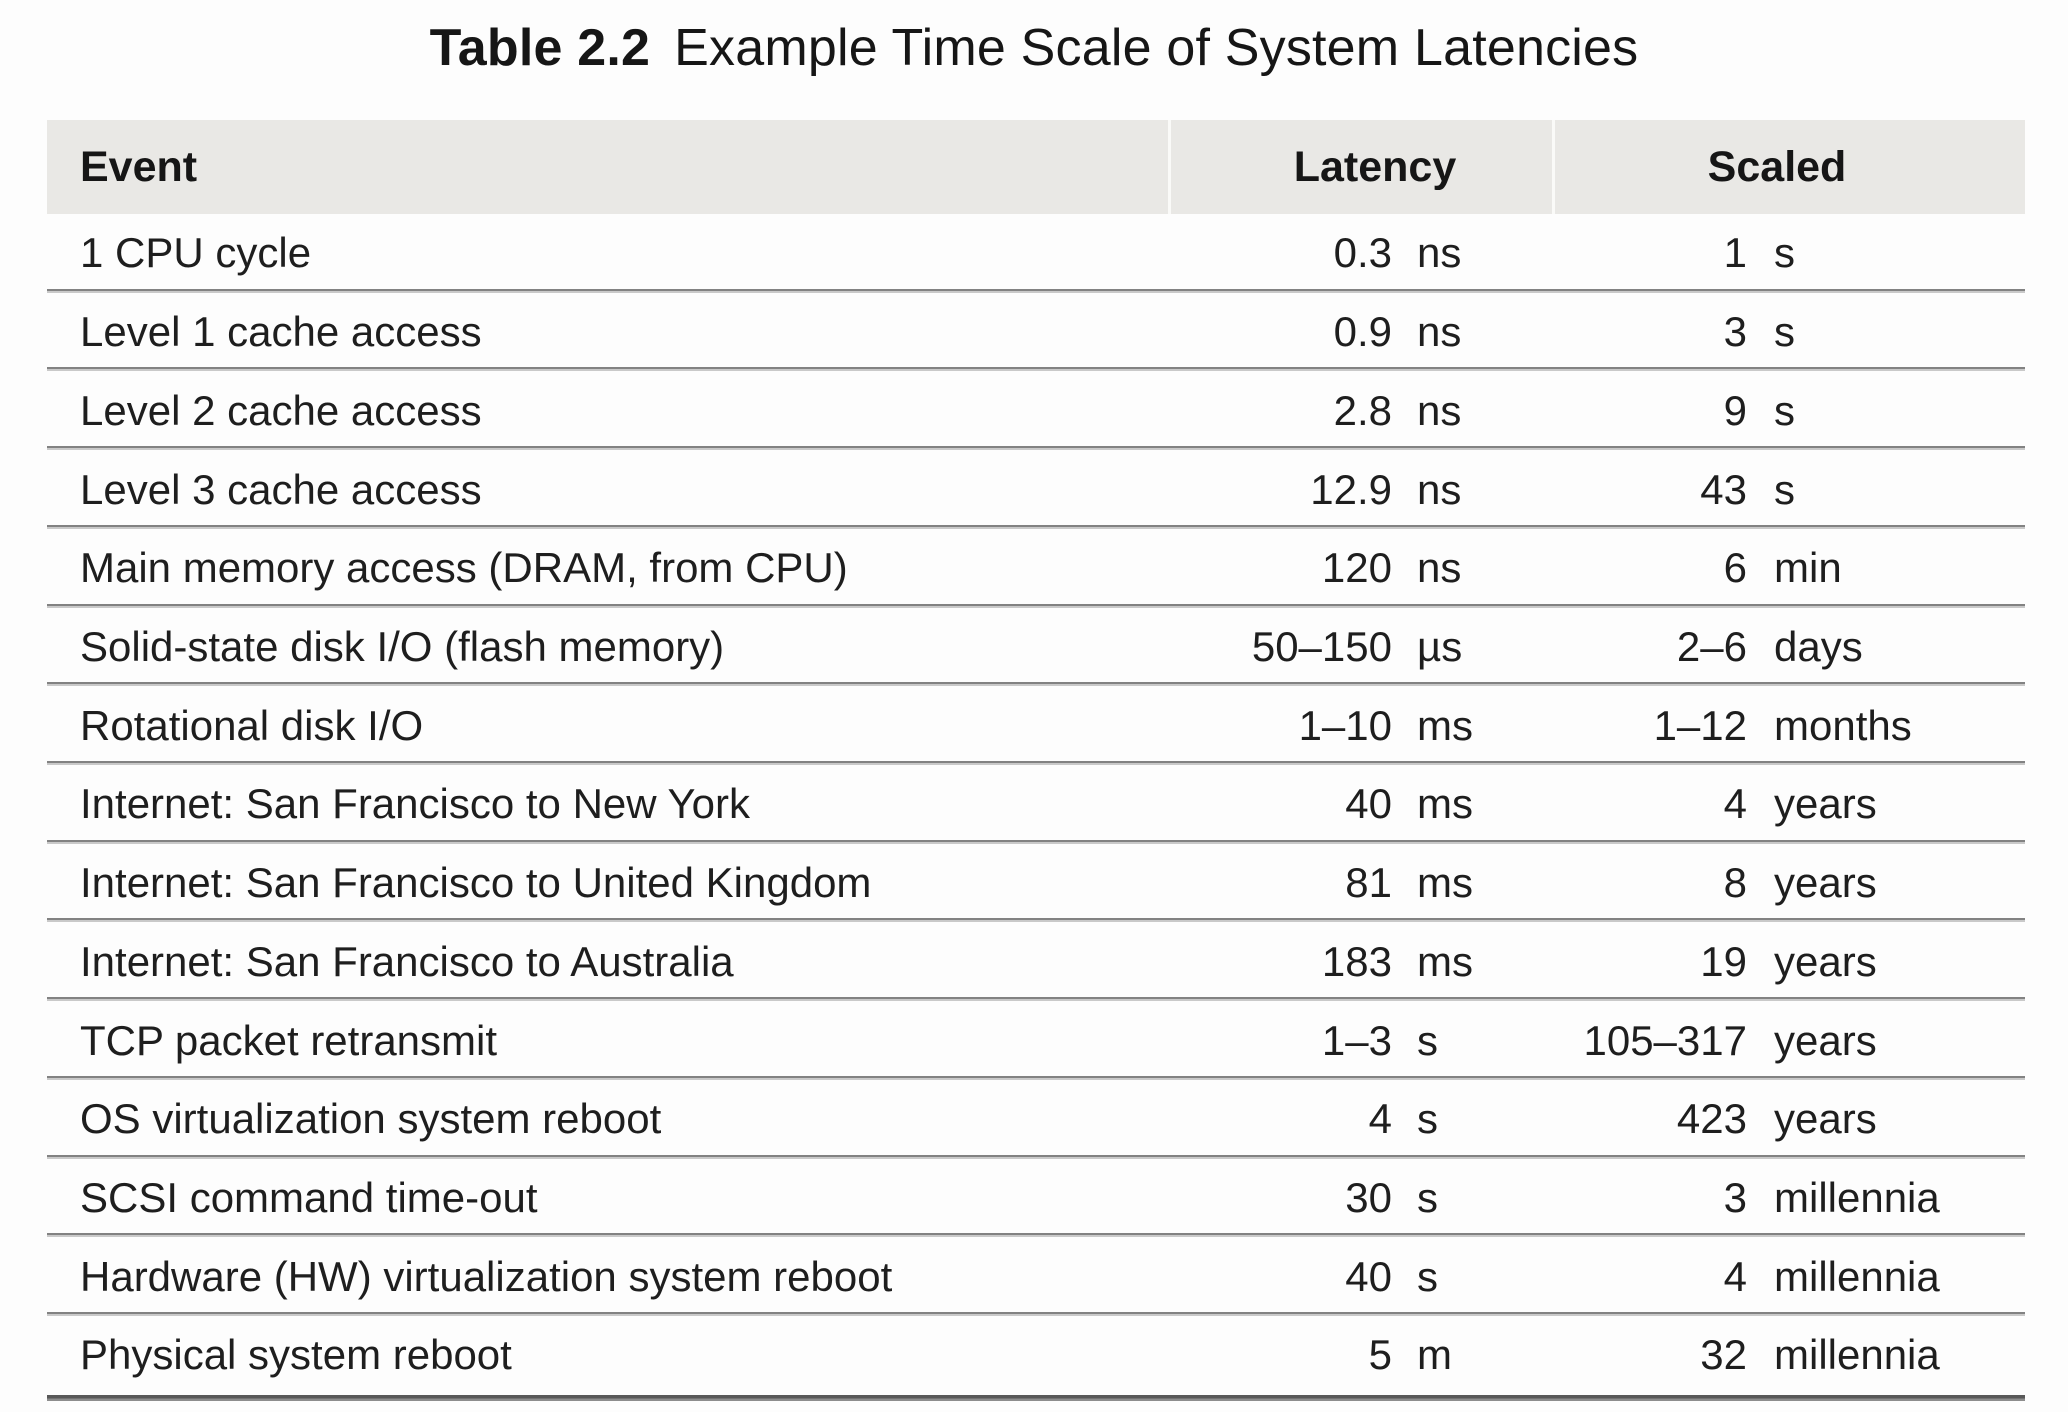 The height and width of the screenshot is (1412, 2068). I want to click on event-cell: OS virtualization system reboot, so click(371, 1119).